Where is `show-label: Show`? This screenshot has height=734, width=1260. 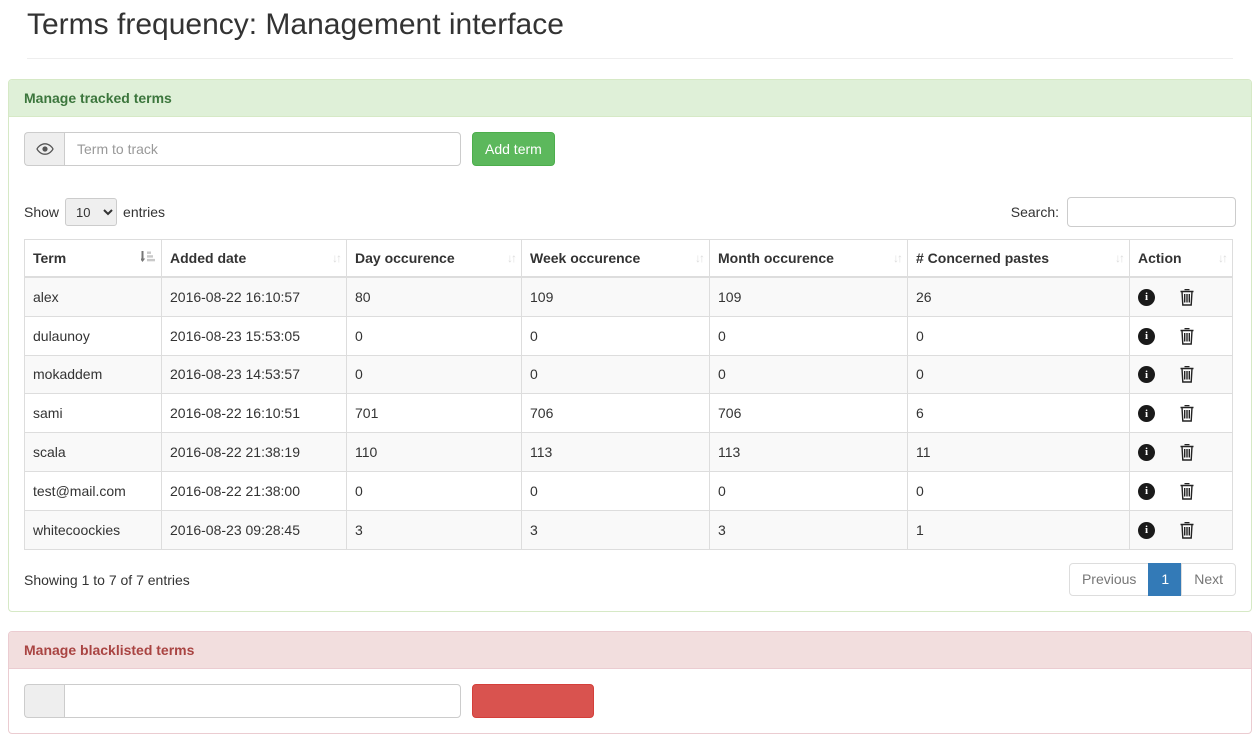
show-label: Show is located at coordinates (42, 212).